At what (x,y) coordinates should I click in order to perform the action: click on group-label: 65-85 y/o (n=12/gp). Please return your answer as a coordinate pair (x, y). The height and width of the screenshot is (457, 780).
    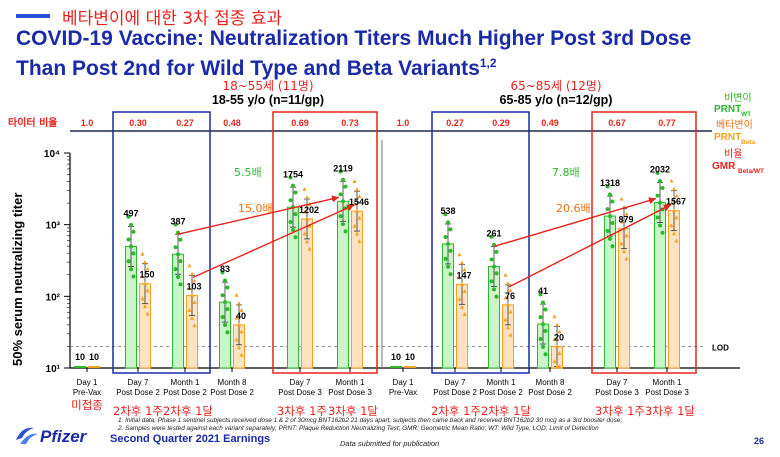
    Looking at the image, I should click on (556, 100).